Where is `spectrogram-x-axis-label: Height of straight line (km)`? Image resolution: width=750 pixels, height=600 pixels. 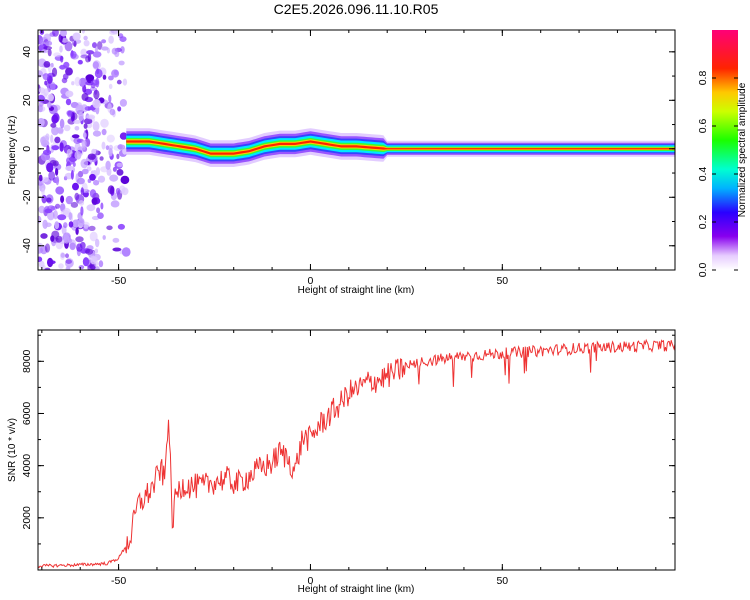
spectrogram-x-axis-label: Height of straight line (km) is located at coordinates (356, 290).